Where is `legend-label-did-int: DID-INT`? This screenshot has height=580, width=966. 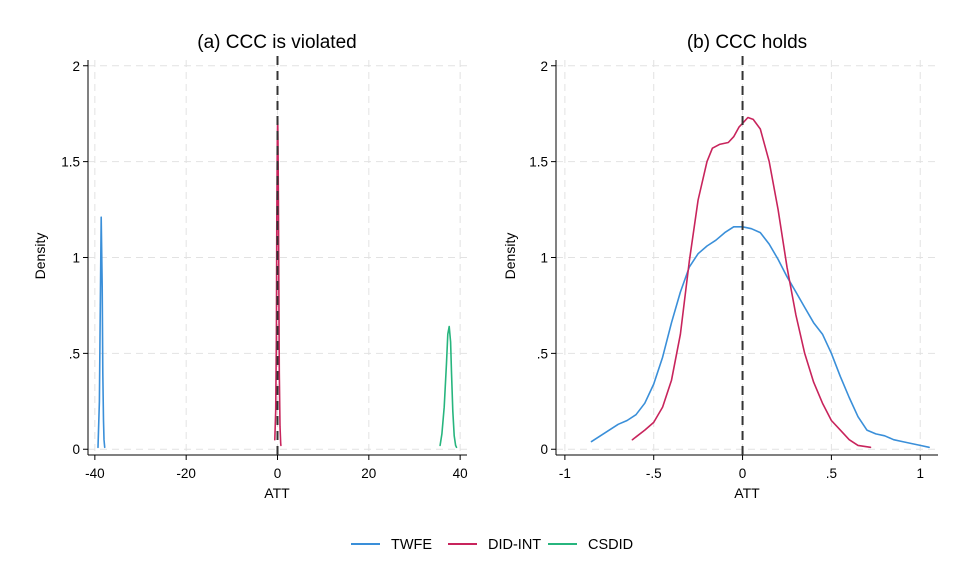 legend-label-did-int: DID-INT is located at coordinates (514, 545).